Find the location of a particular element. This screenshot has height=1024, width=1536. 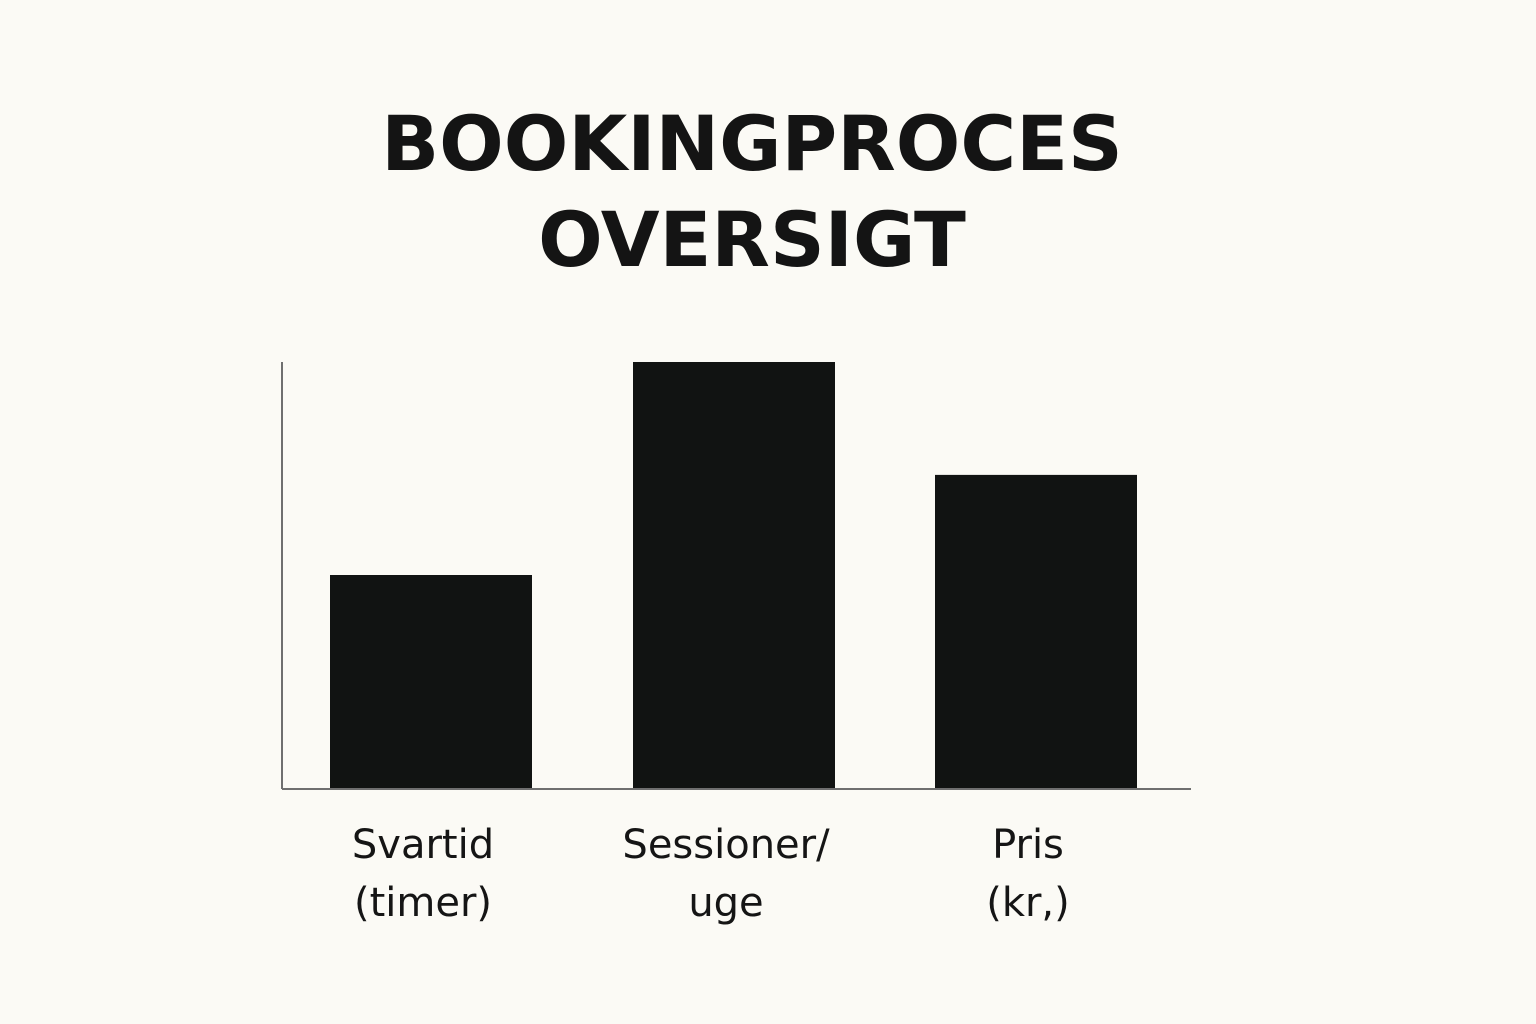

chart-title: BOOKINGPROCES OVERSIGT is located at coordinates (752, 192).